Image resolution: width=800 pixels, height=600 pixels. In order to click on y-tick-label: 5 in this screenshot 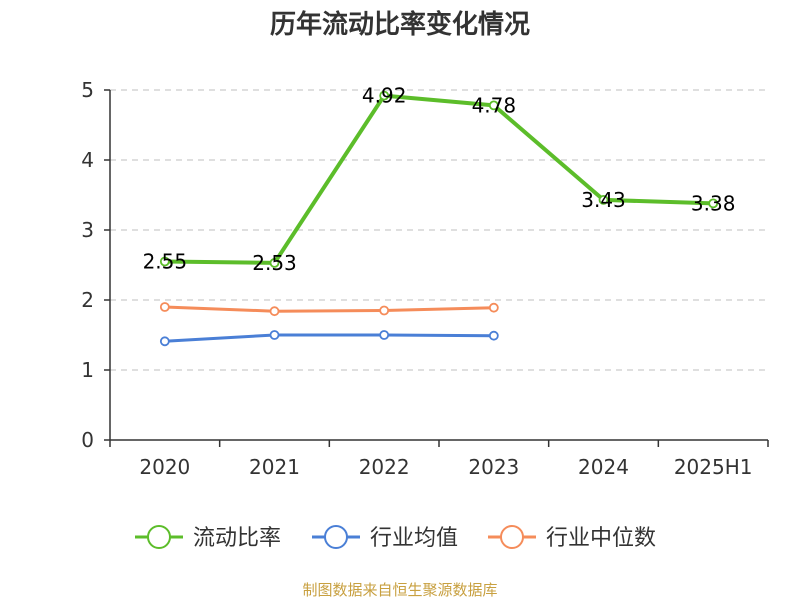, I will do `click(87, 90)`.